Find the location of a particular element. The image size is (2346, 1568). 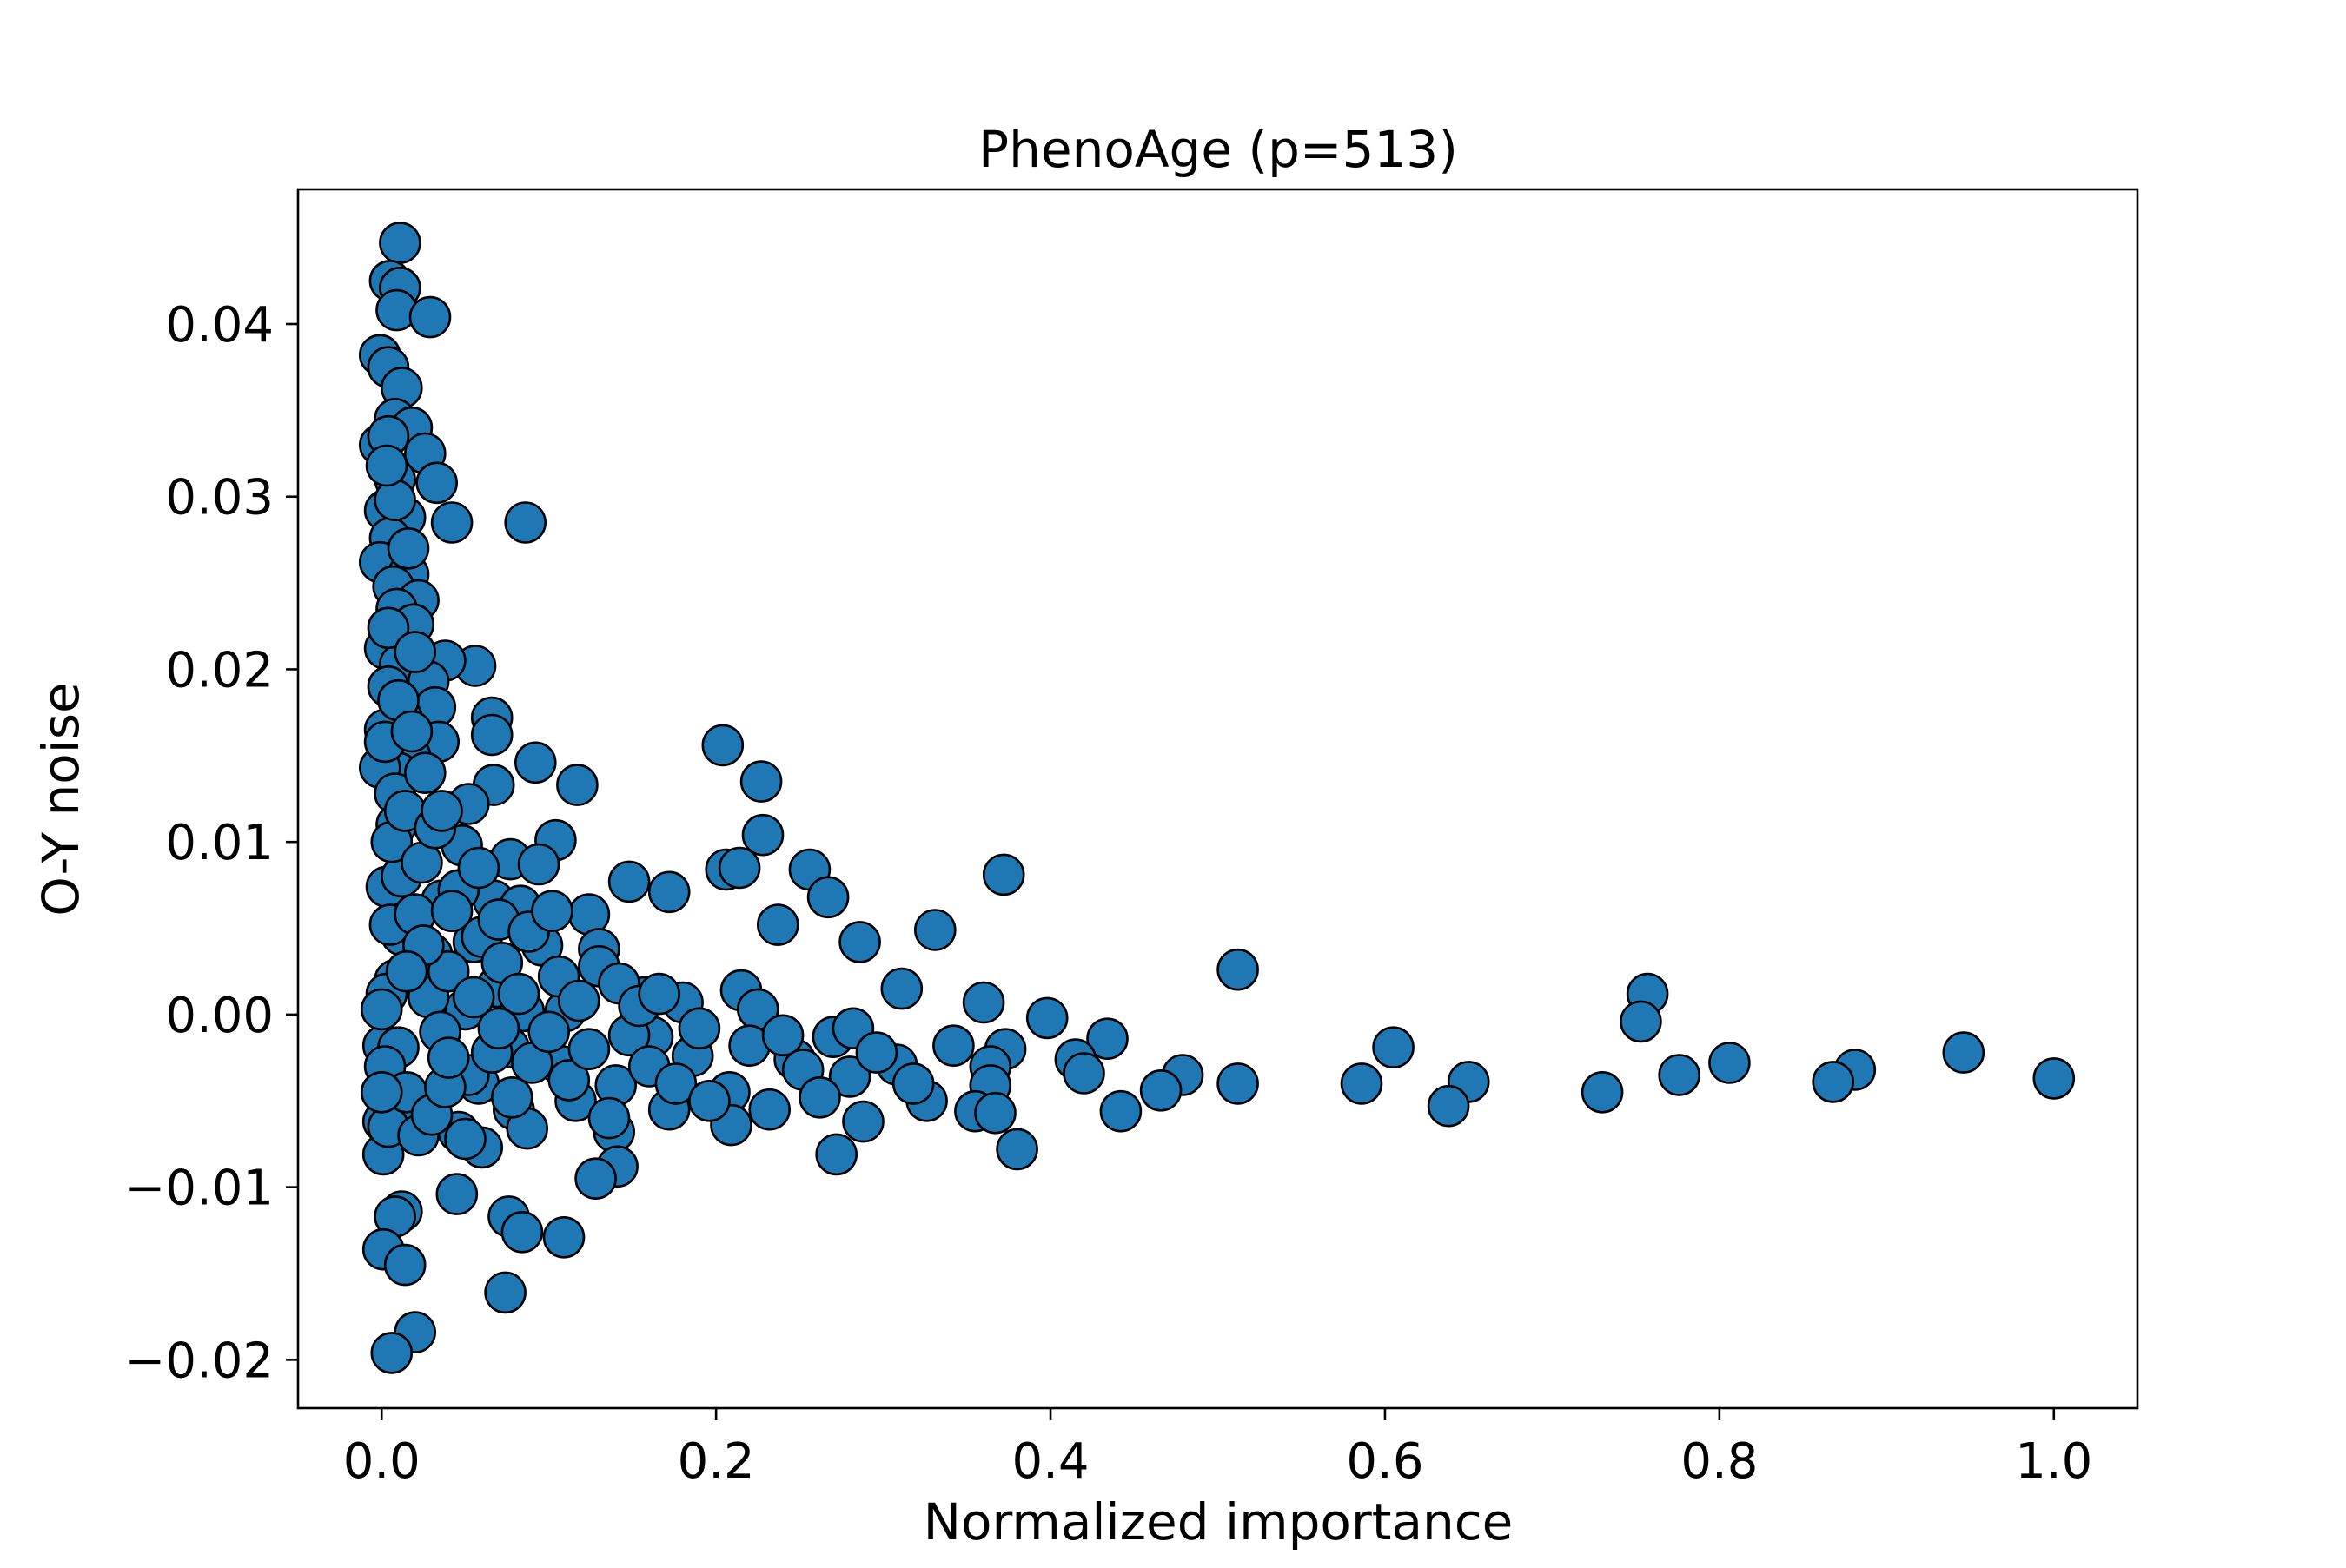

x-tick-label: 0.8 is located at coordinates (1719, 1461).